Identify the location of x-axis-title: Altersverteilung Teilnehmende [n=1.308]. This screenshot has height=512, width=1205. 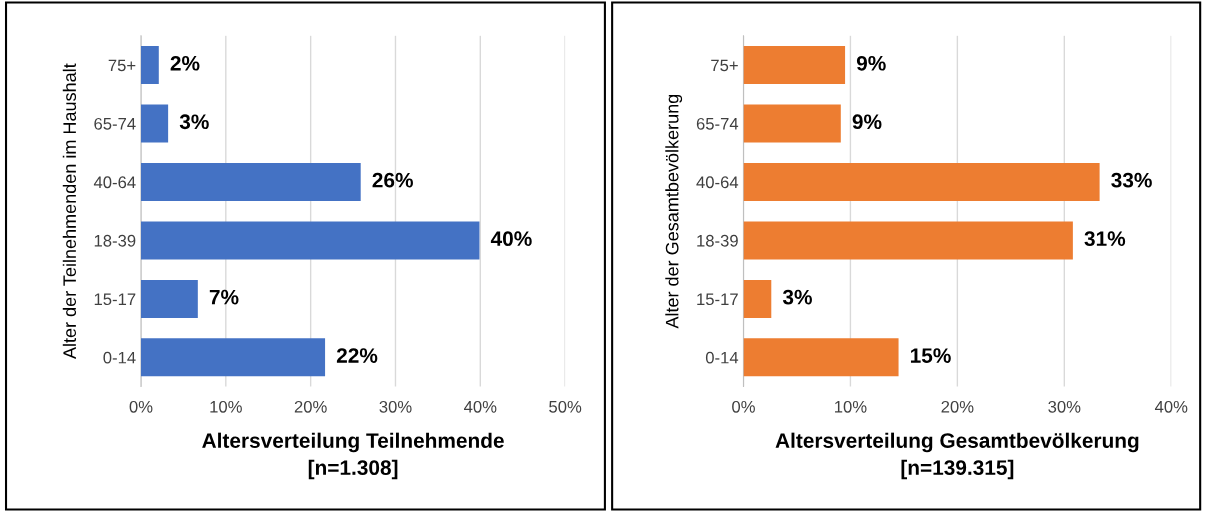
(353, 456).